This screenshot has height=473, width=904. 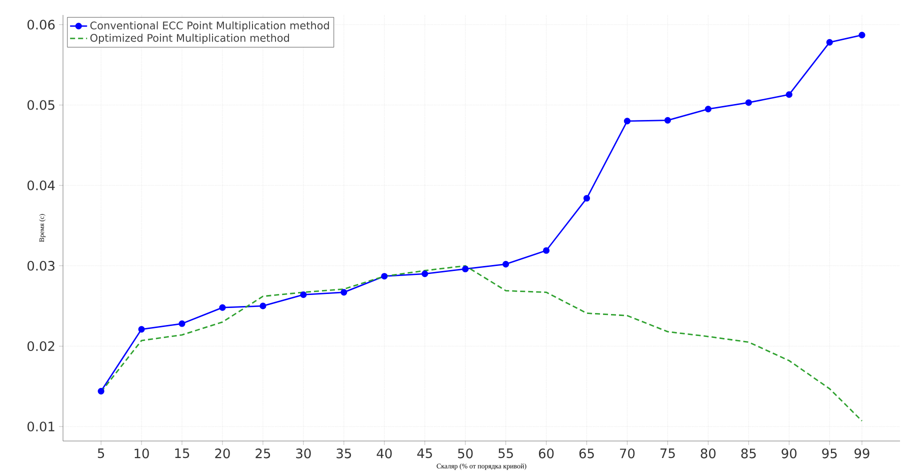 What do you see at coordinates (627, 453) in the screenshot?
I see `x-tick-label: 70` at bounding box center [627, 453].